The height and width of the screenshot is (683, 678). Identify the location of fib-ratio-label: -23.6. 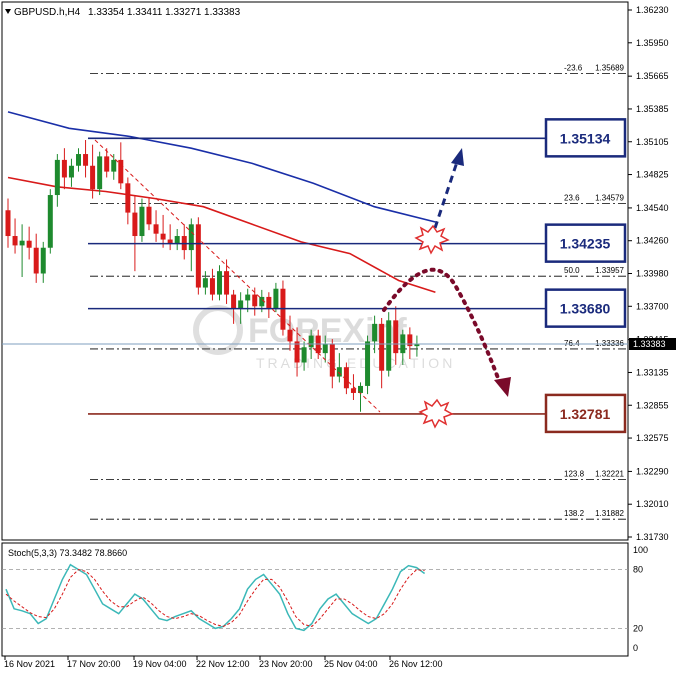
(573, 67).